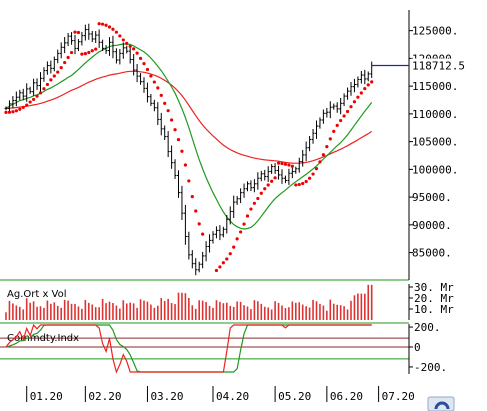  I want to click on price-tick-label: 90000., so click(432, 225).